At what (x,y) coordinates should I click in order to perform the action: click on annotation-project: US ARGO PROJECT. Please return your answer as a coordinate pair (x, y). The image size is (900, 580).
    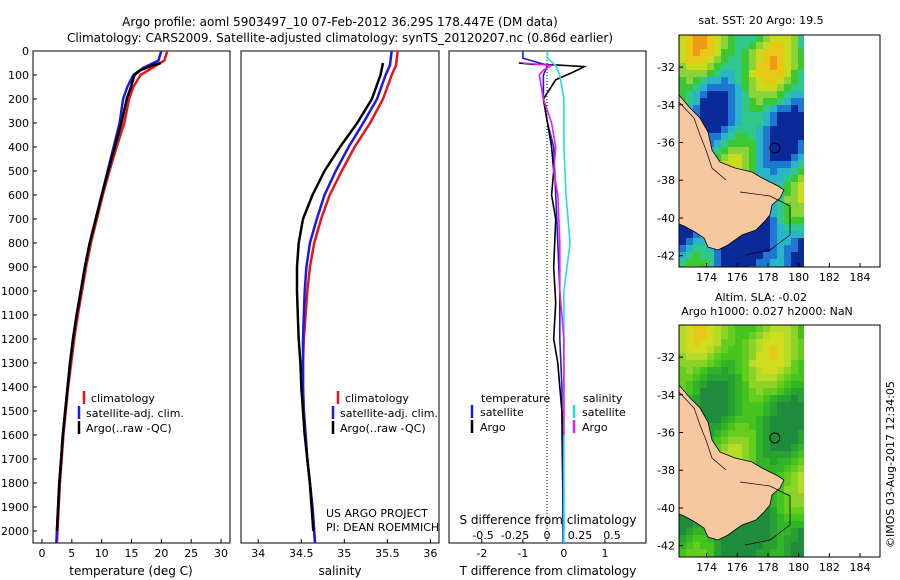
    Looking at the image, I should click on (377, 513).